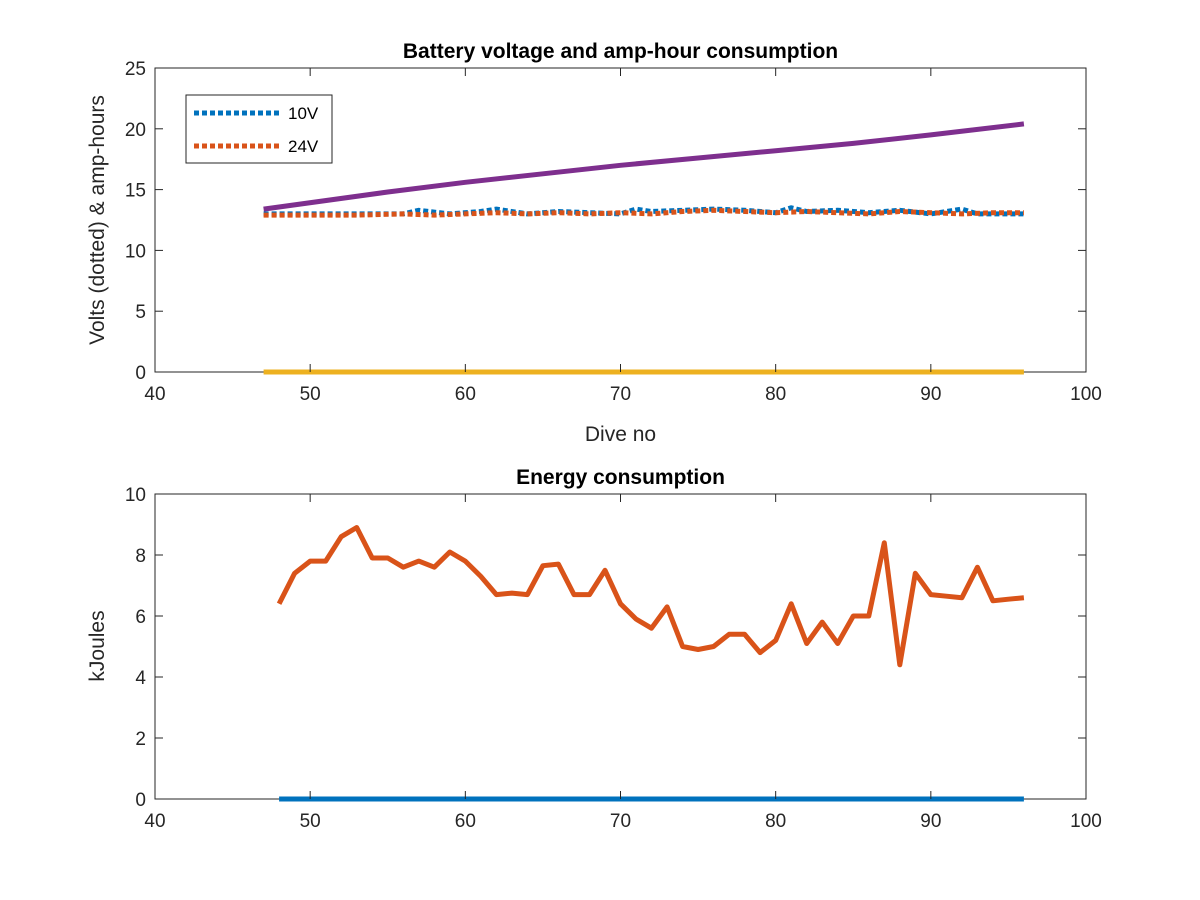  I want to click on top-chart-title: Battery voltage and amp-hour consumption, so click(620, 51).